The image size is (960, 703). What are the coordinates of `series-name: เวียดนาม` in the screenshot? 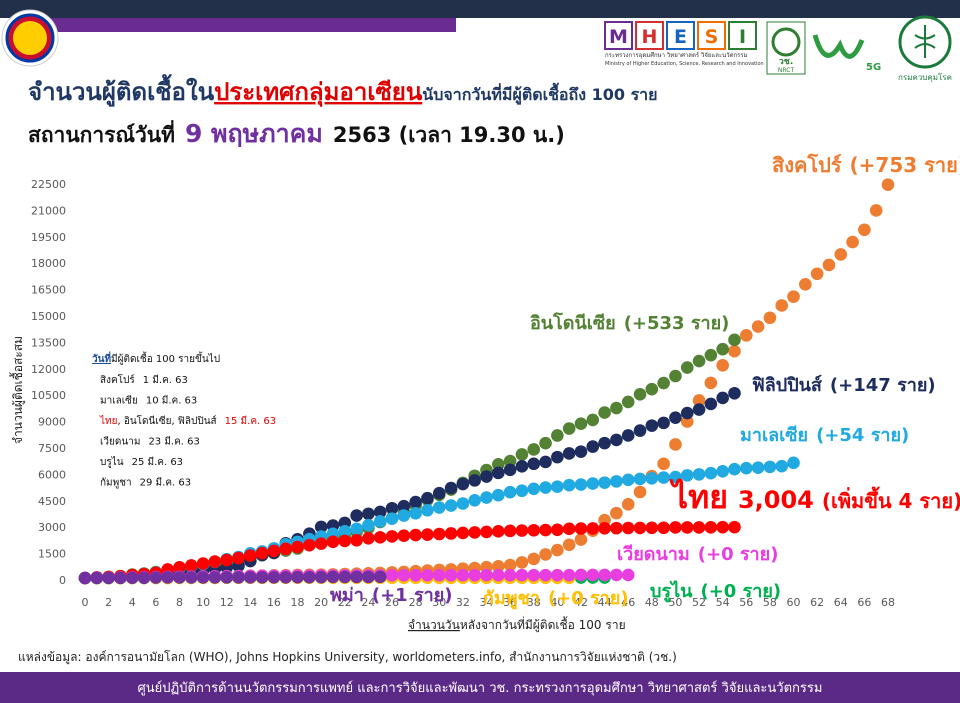 It's located at (653, 554).